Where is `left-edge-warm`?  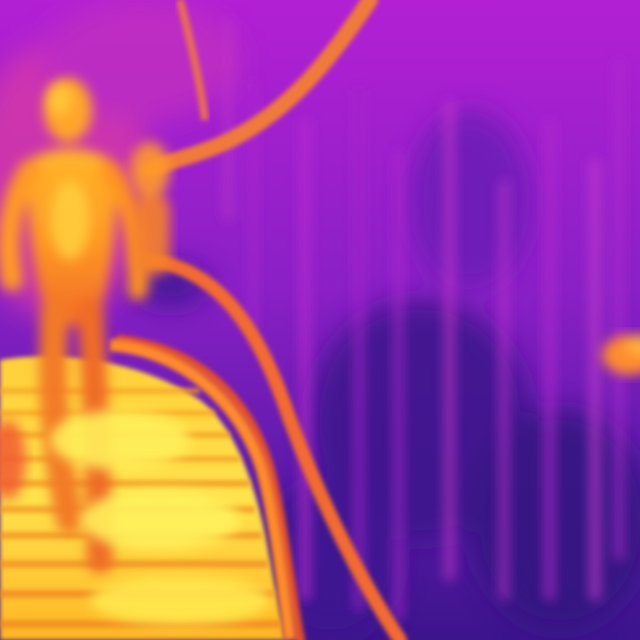 left-edge-warm is located at coordinates (13, 460).